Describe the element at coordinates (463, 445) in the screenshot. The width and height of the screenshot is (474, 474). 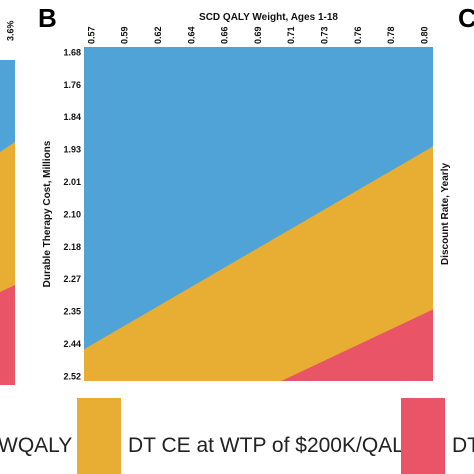
I see `legend-label-3: DT` at that location.